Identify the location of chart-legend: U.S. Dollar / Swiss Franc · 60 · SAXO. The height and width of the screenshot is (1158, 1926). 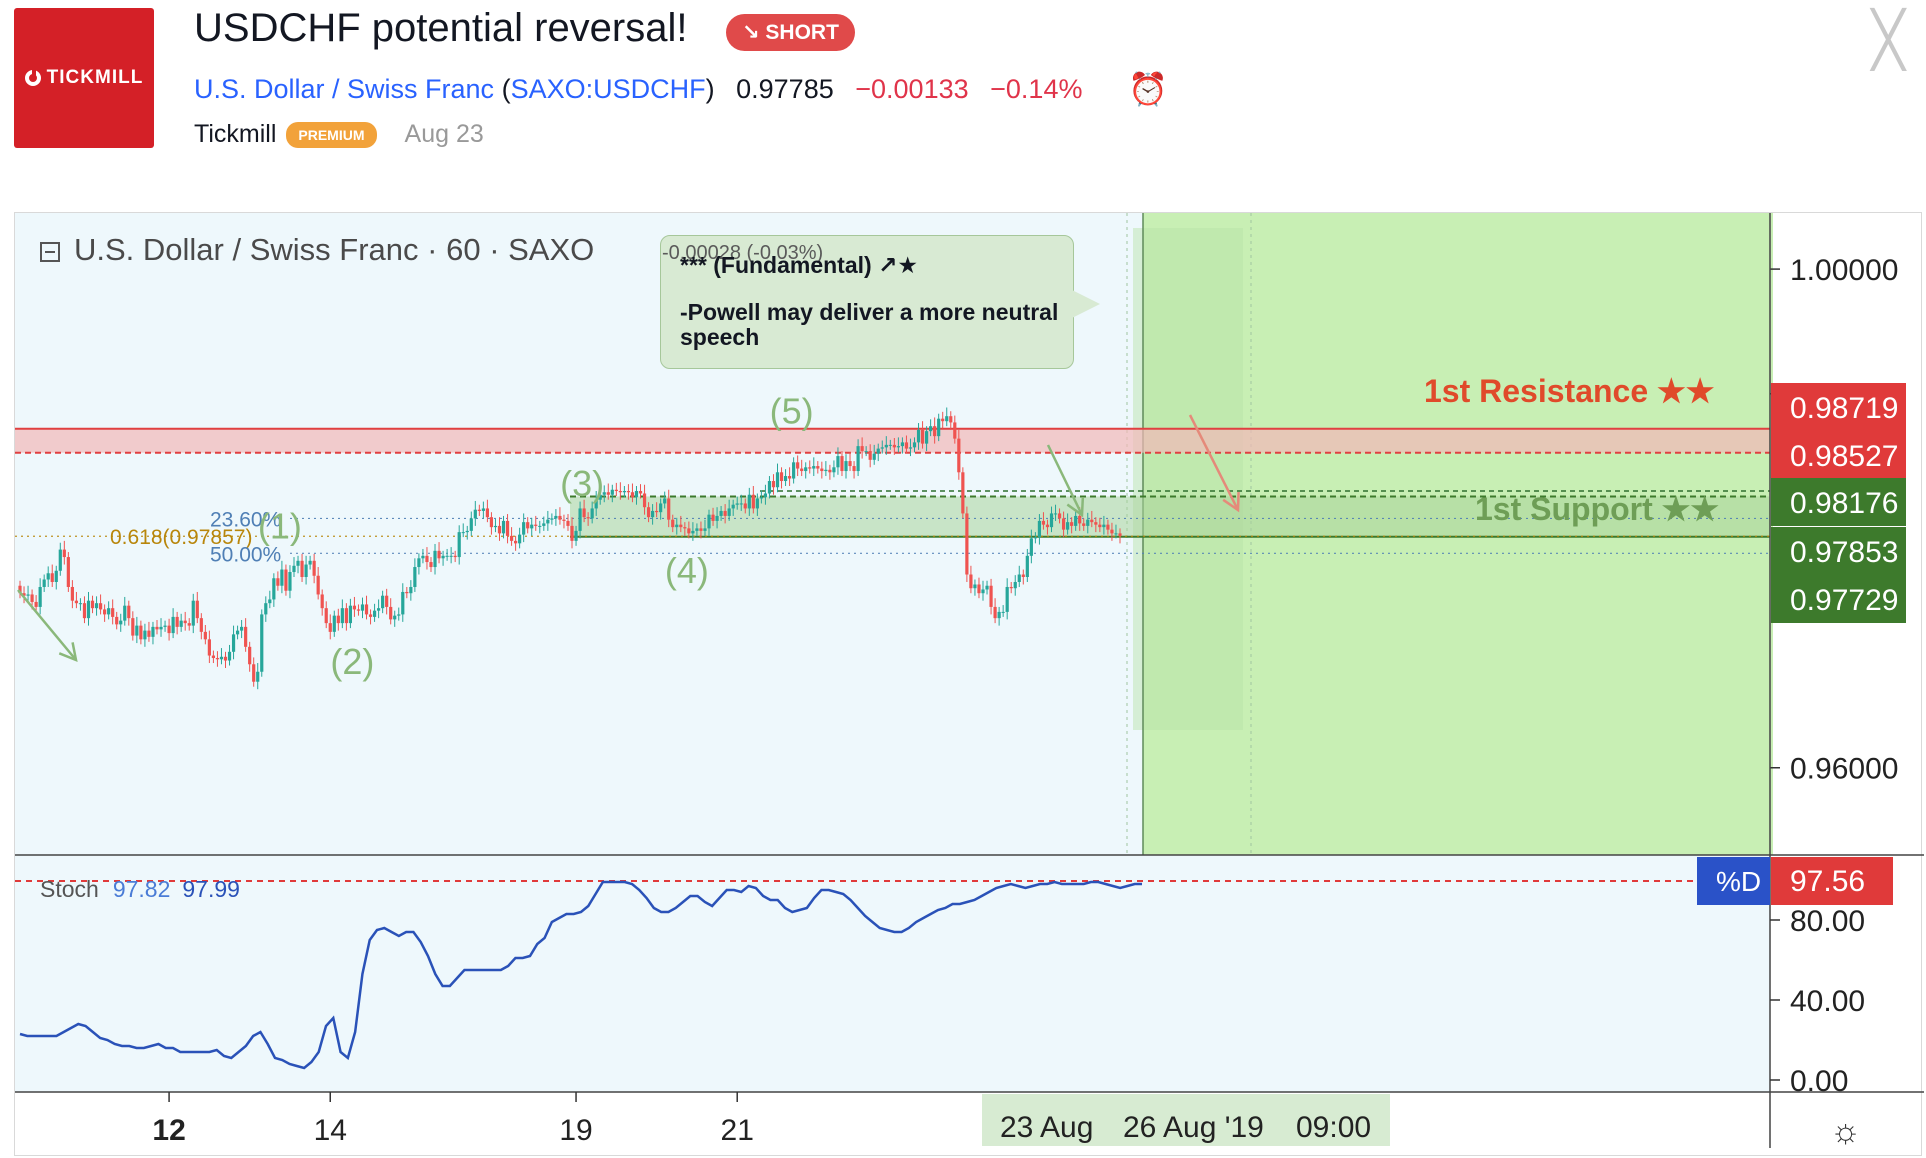
(317, 250).